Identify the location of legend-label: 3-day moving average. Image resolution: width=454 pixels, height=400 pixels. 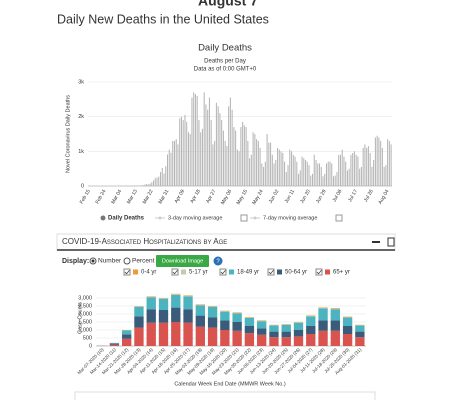
(195, 218).